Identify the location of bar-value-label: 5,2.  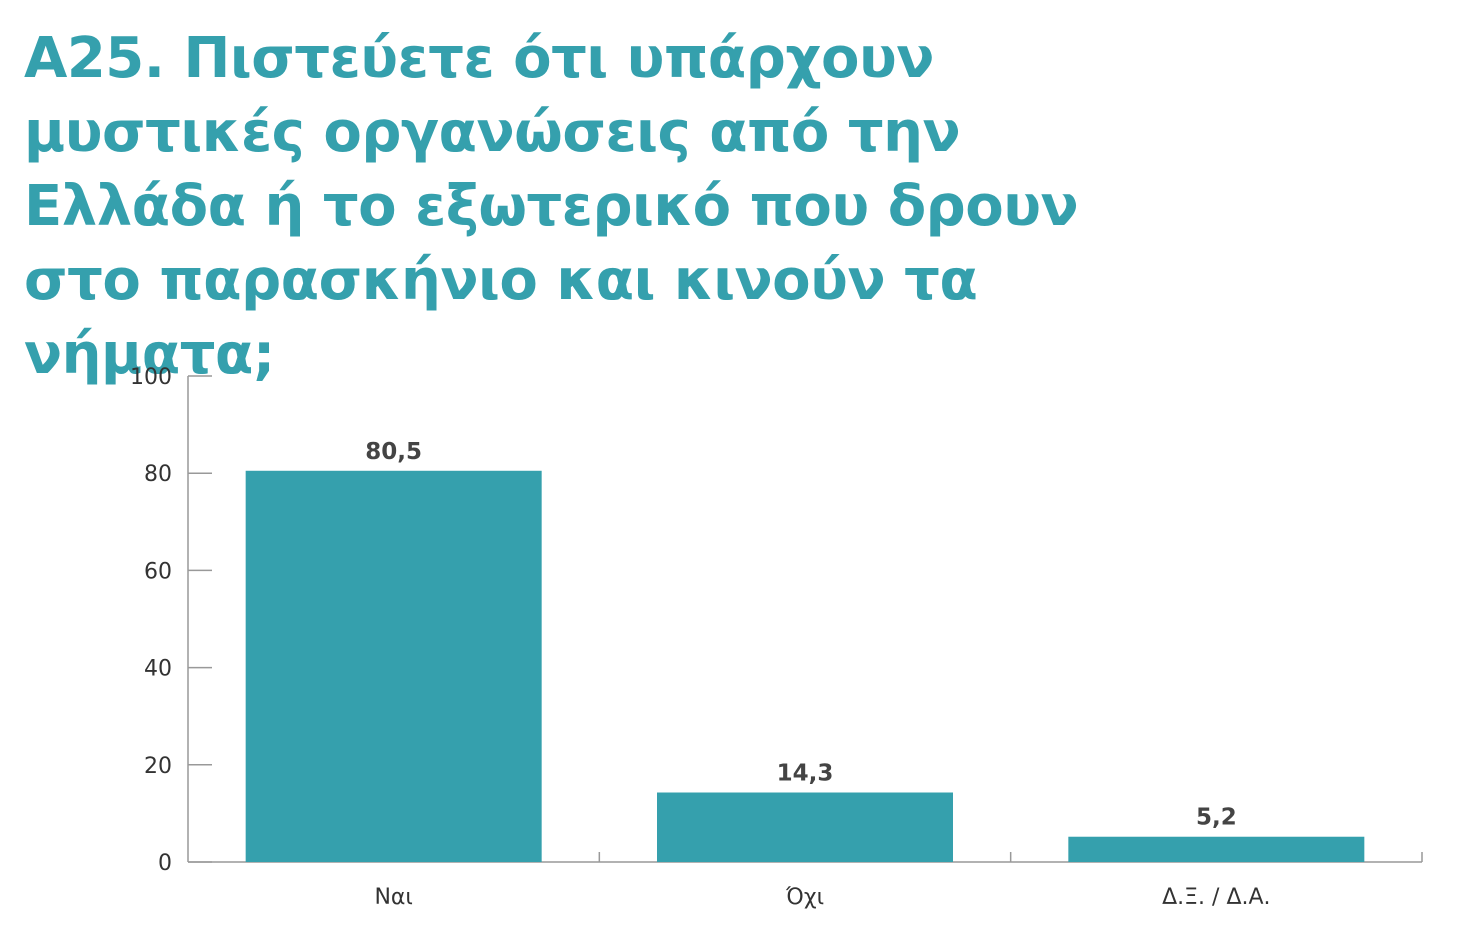
(1216, 818).